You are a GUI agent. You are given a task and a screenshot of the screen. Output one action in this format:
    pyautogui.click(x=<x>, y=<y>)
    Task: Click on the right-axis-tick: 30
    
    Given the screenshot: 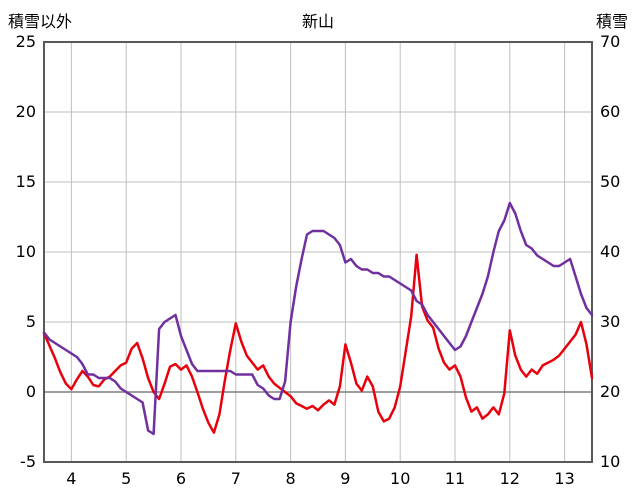 What is the action you would take?
    pyautogui.click(x=610, y=321)
    